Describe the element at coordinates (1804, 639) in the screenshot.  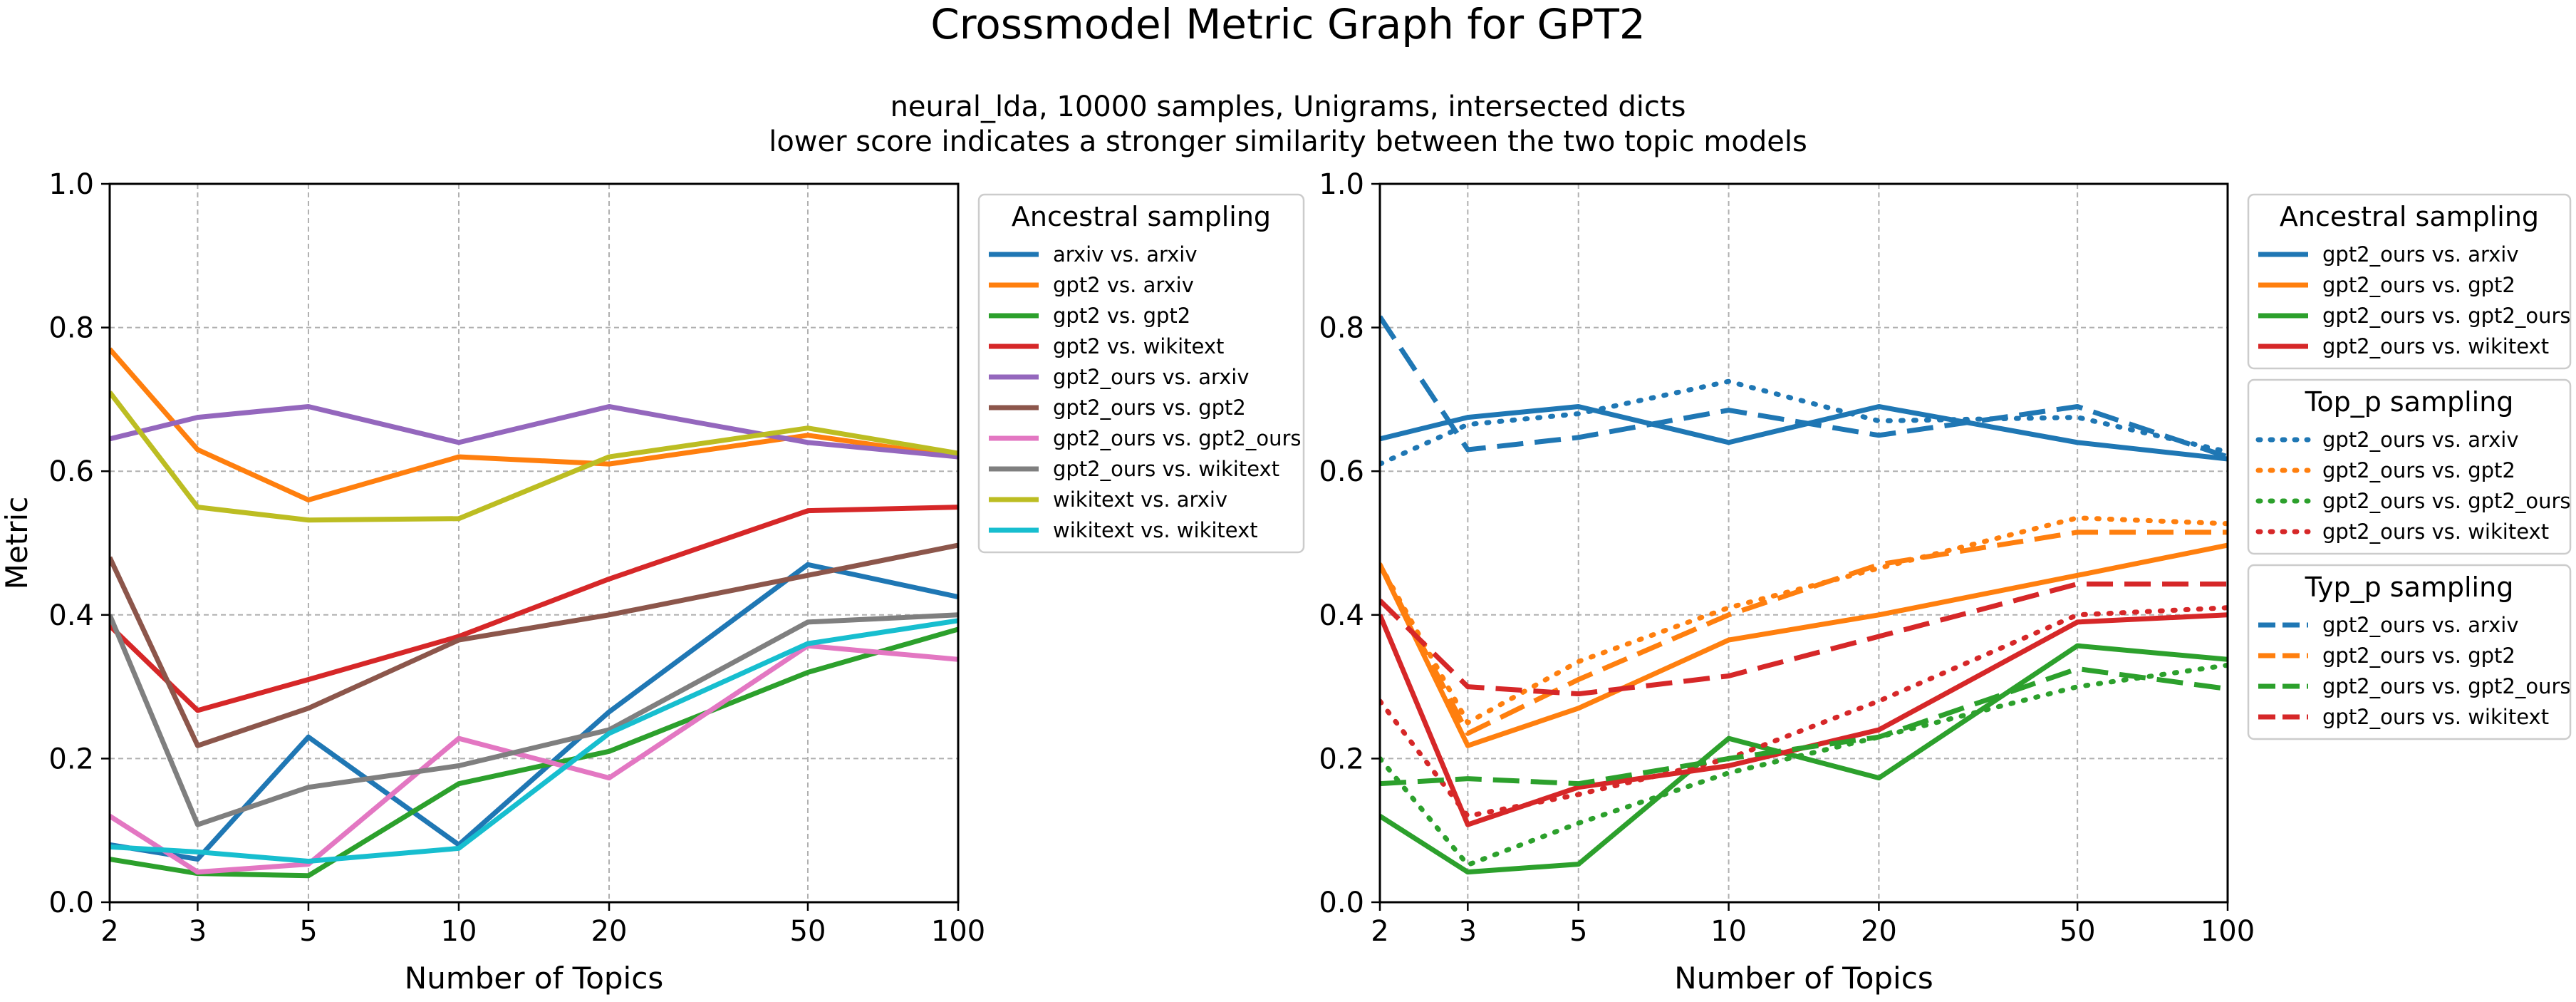
I see `series-line-dashed-gpt2-ours-vs-wikitext` at that location.